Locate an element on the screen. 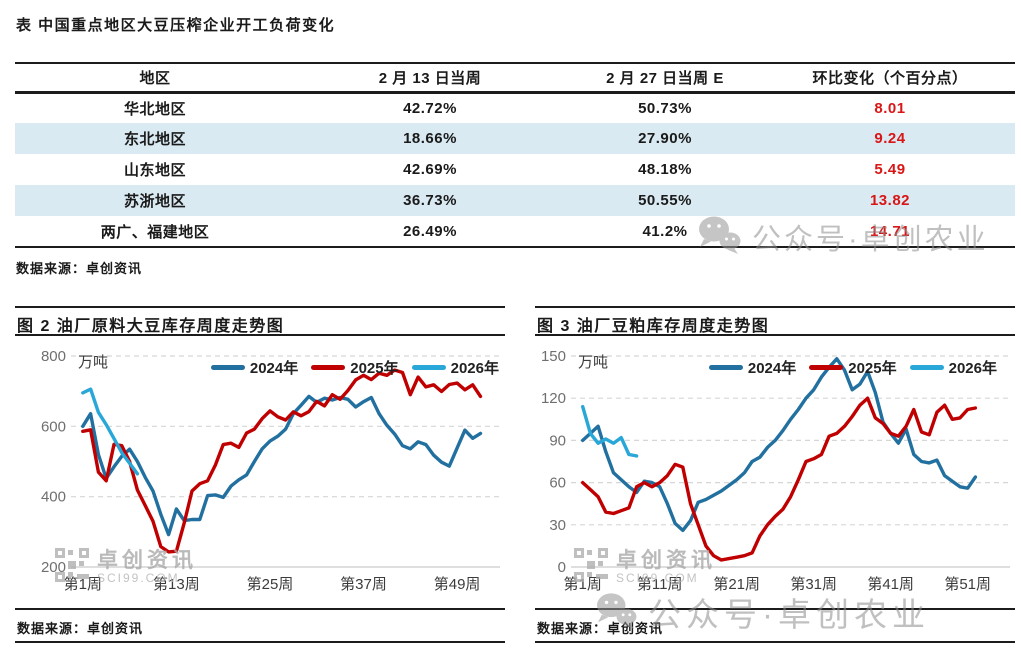 Image resolution: width=1021 pixels, height=650 pixels. header-region: 地区 is located at coordinates (155, 78).